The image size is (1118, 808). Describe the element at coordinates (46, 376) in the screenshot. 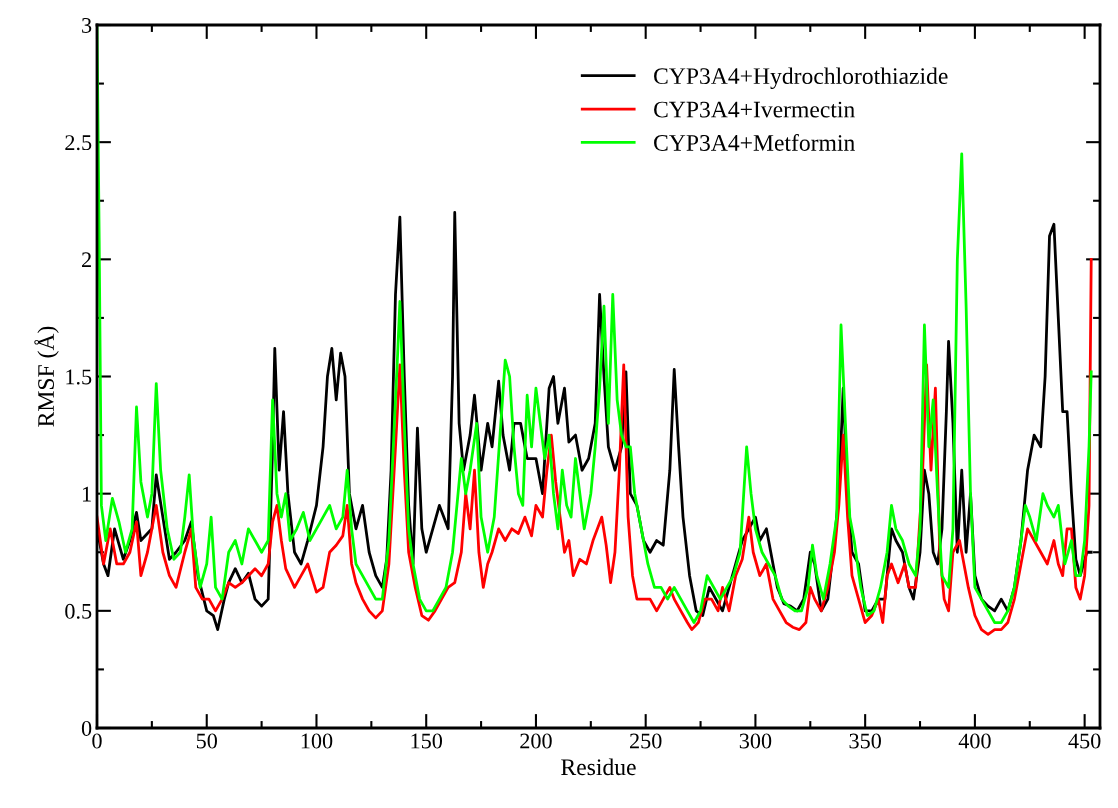

I see `y-axis-title: RMSF (Å)` at that location.